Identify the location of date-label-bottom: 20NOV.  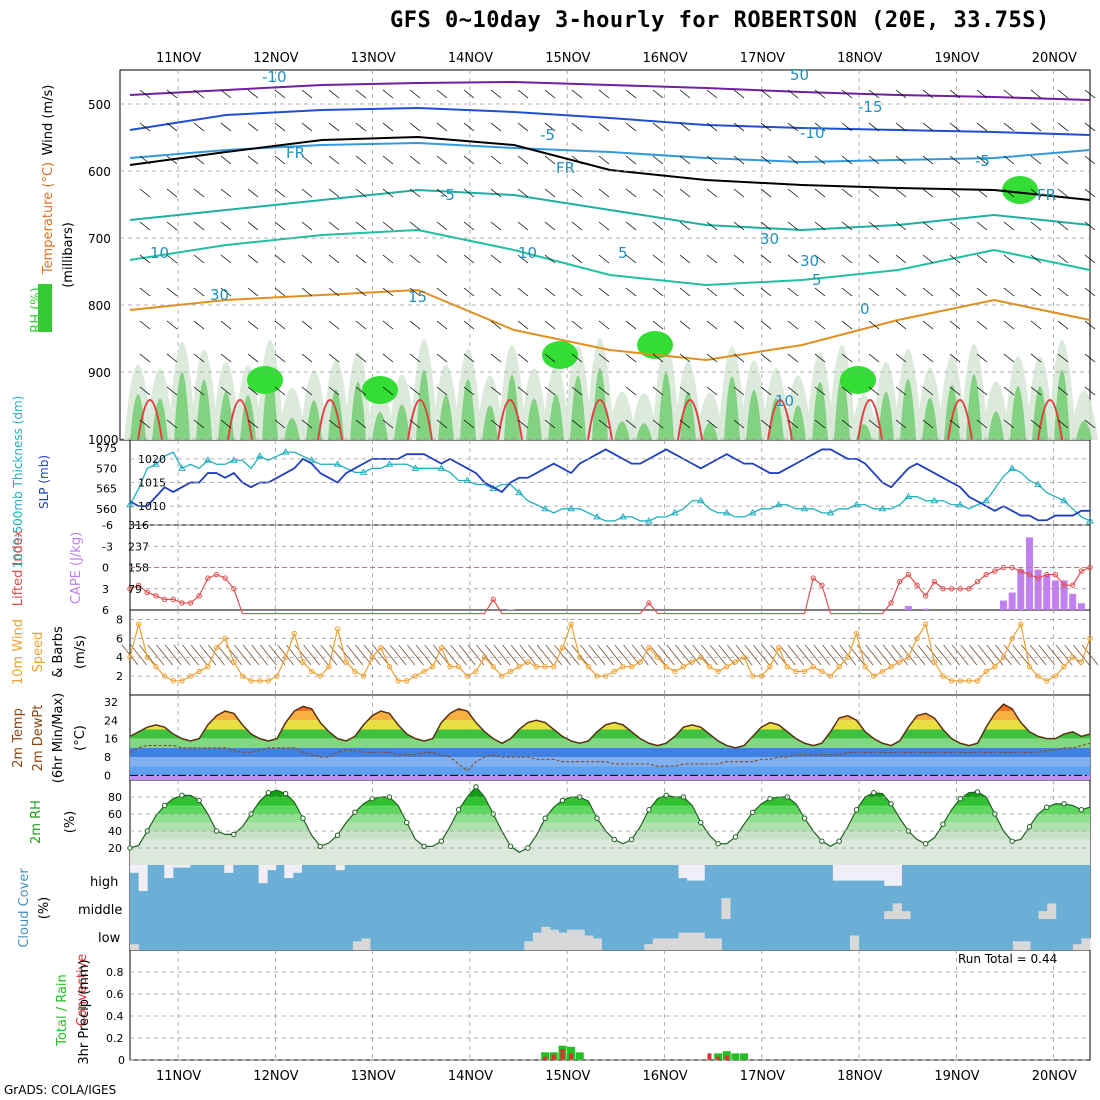
(1054, 1076).